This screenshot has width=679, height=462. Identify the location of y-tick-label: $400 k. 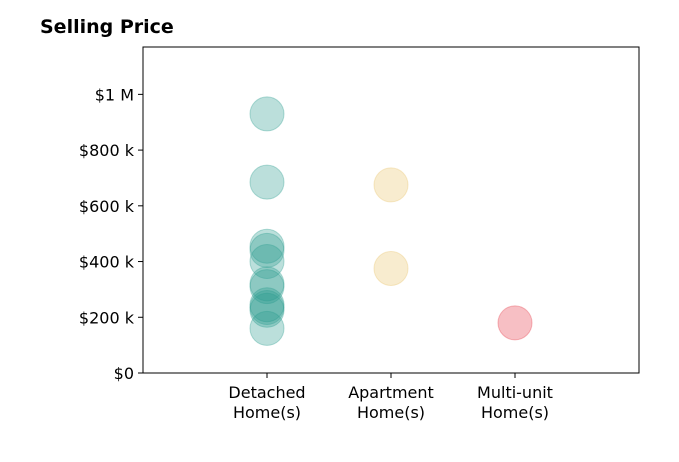
(107, 262).